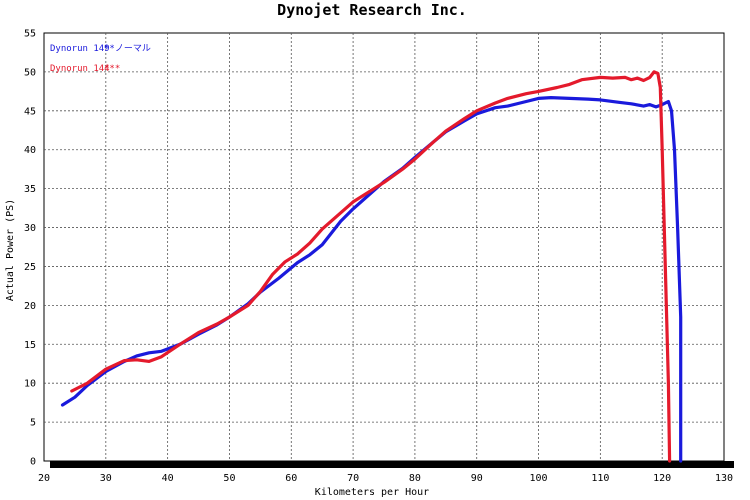 Image resolution: width=750 pixels, height=500 pixels. Describe the element at coordinates (33, 462) in the screenshot. I see `y-tick-label: 0` at that location.